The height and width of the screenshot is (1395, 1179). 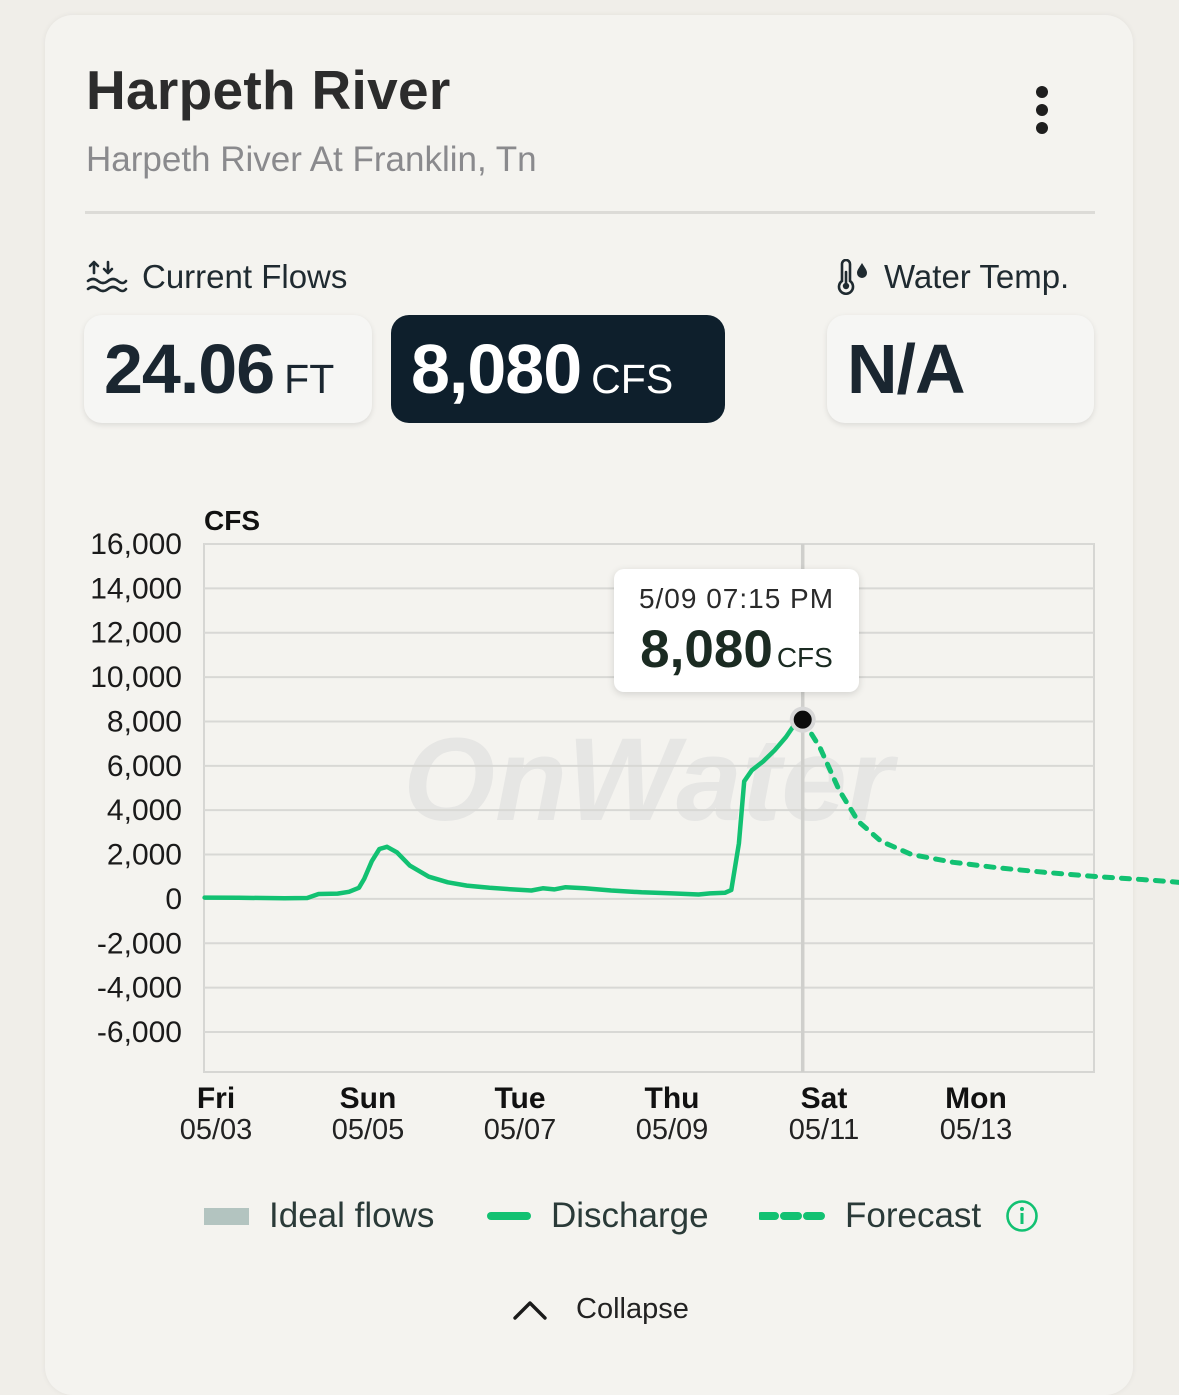 I want to click on stage-unit: FT, so click(x=309, y=379).